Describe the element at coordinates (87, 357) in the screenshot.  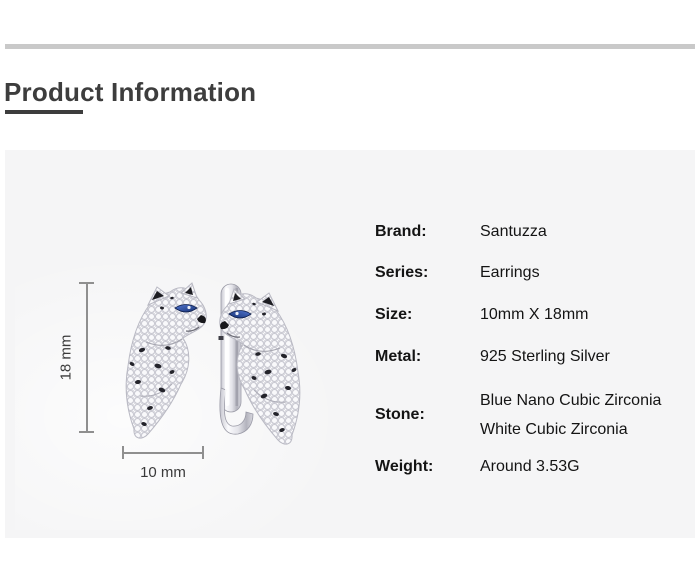
I see `height-dimension-line` at that location.